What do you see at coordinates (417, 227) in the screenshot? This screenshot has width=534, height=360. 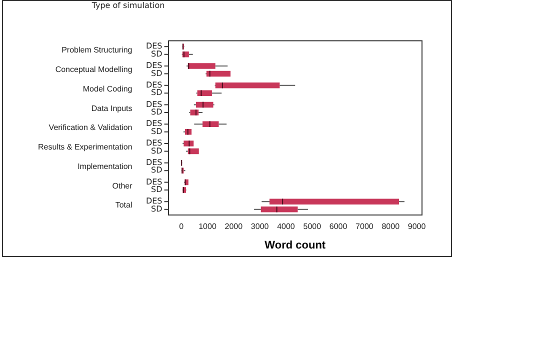 I see `x-tick-label: 9000` at bounding box center [417, 227].